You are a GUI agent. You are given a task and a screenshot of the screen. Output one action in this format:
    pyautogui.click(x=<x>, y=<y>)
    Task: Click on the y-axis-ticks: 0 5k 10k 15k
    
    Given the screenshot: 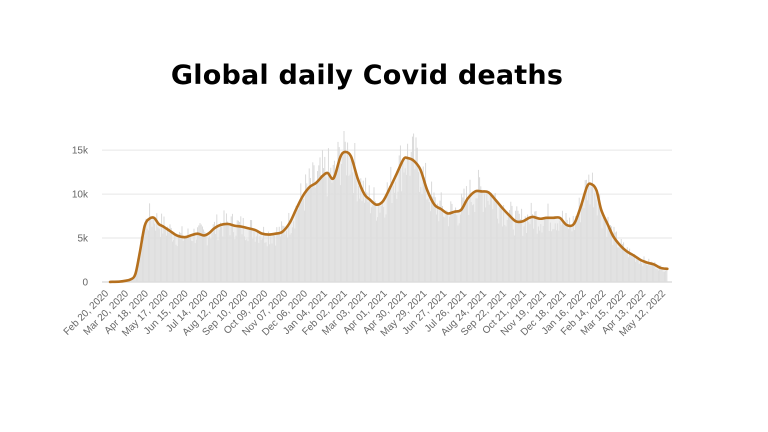 What is the action you would take?
    pyautogui.click(x=80, y=217)
    